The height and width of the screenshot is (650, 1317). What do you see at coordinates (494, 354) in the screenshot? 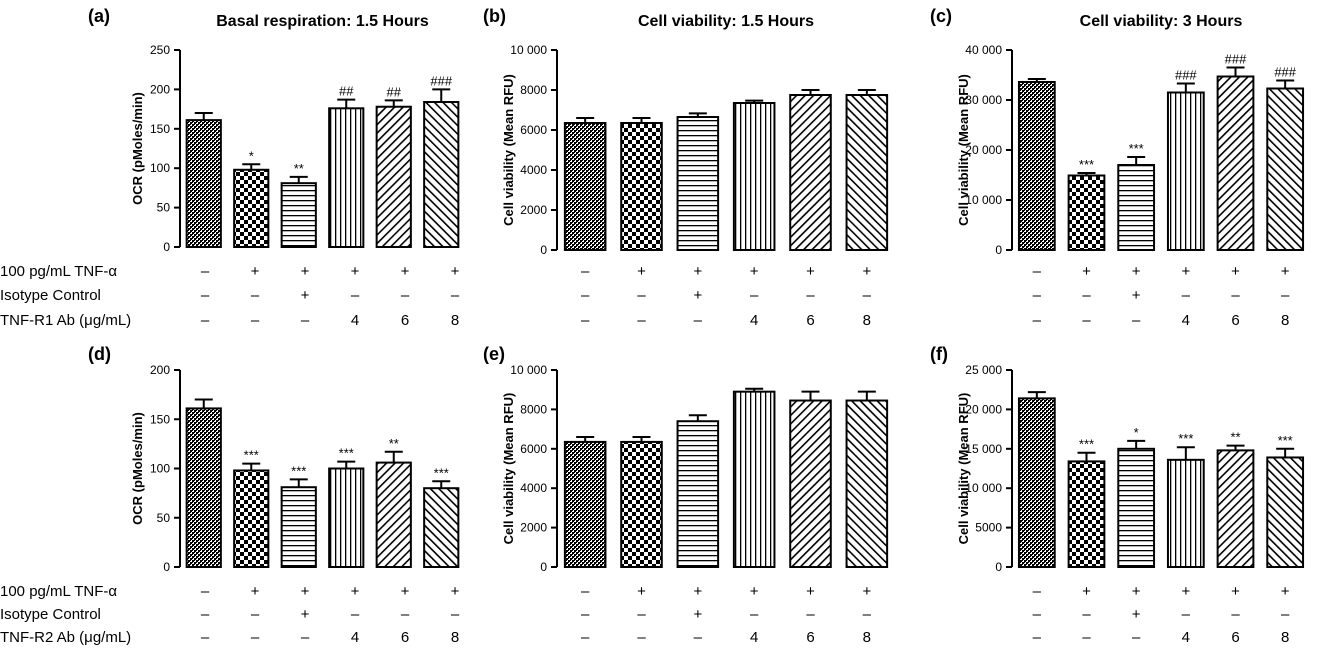
I see `panel-label: (e)` at bounding box center [494, 354].